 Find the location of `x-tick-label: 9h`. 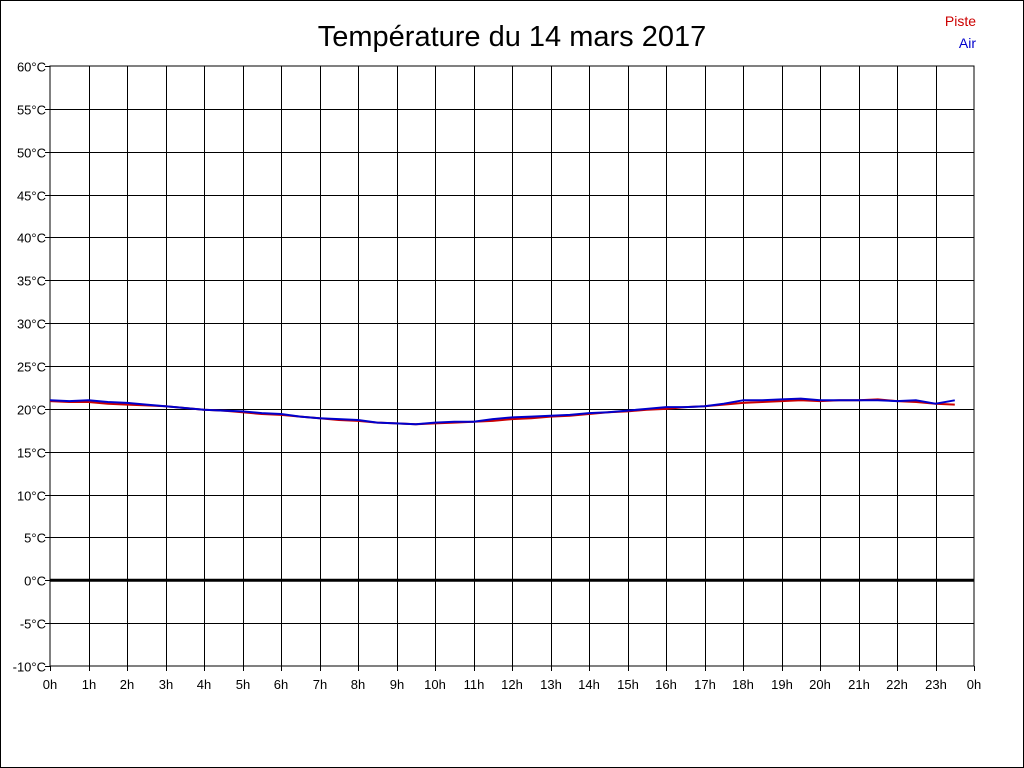

x-tick-label: 9h is located at coordinates (397, 684).